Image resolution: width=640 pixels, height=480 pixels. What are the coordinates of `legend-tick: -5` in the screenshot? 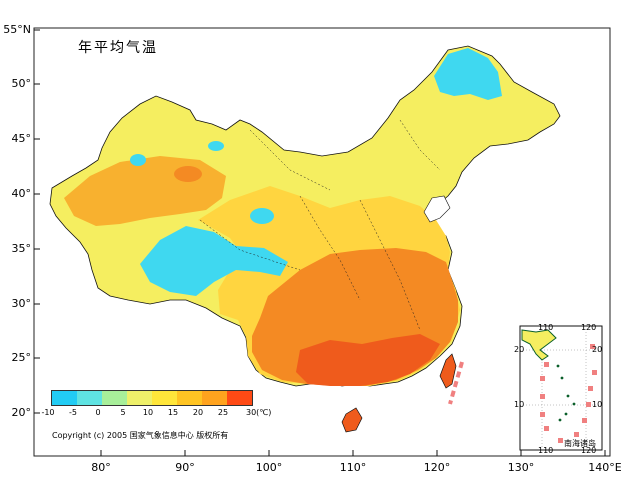 It's located at (73, 412).